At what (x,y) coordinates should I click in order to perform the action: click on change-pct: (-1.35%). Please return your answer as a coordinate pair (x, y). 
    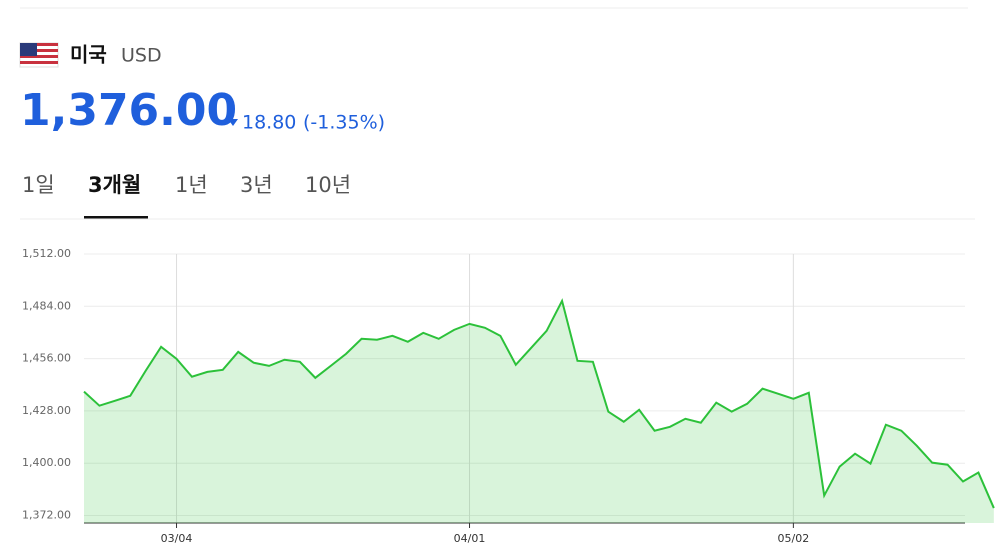
    Looking at the image, I should click on (344, 123).